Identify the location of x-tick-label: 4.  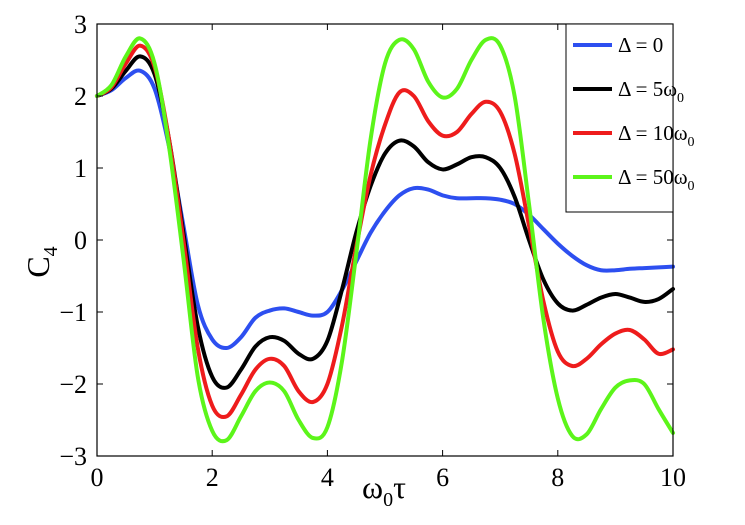
(327, 477).